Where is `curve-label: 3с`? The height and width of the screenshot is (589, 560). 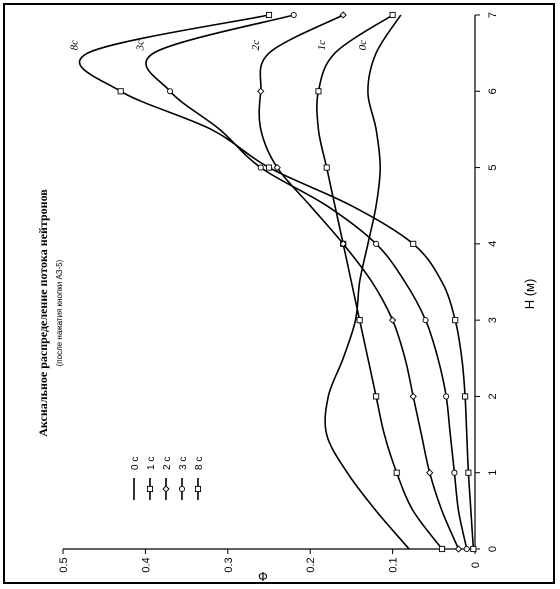 curve-label: 3с is located at coordinates (141, 46).